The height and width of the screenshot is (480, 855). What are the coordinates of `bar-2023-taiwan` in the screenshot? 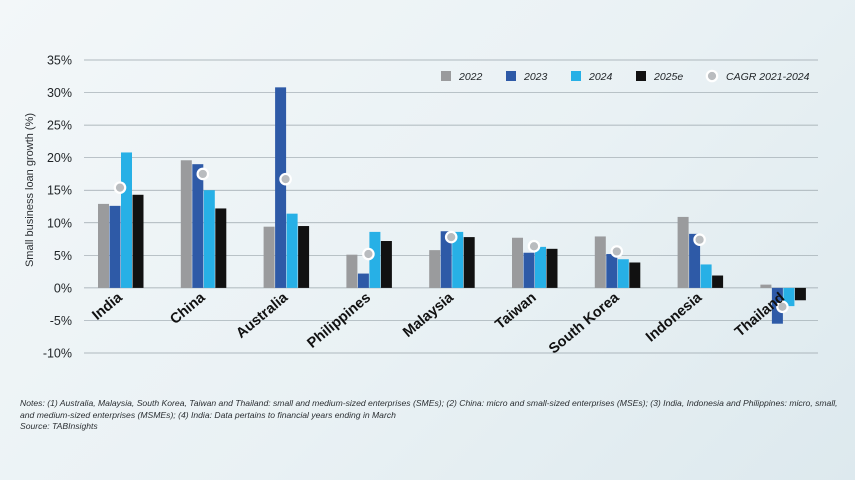 It's located at (529, 270).